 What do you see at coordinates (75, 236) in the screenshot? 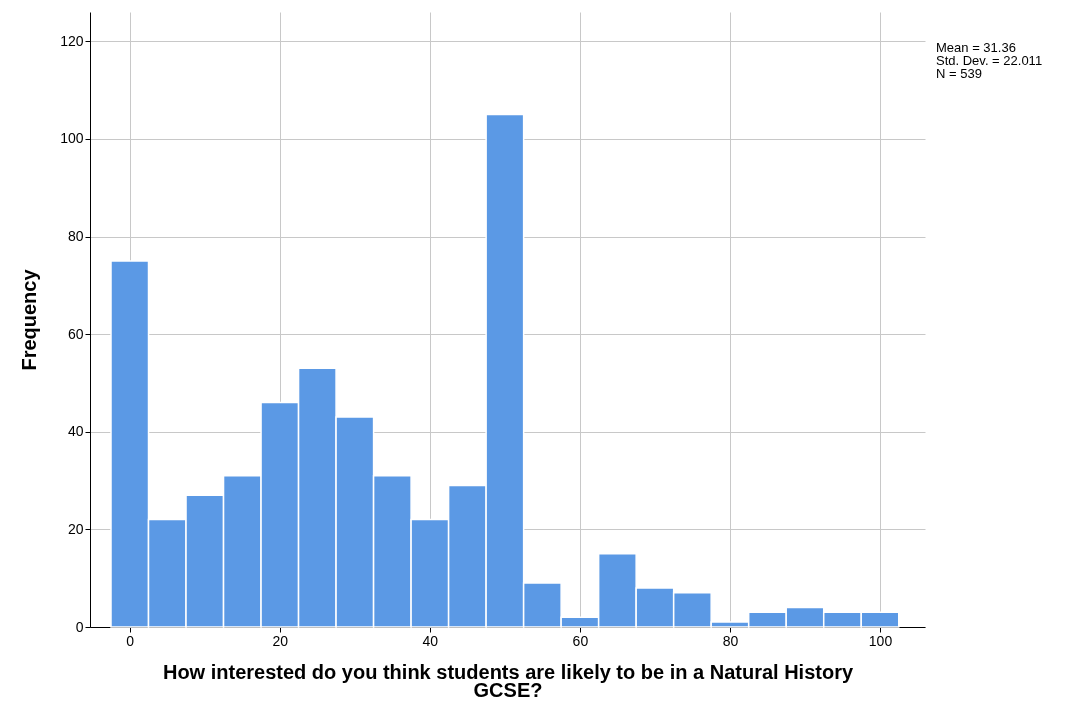
I see `y-tick-label: 80` at bounding box center [75, 236].